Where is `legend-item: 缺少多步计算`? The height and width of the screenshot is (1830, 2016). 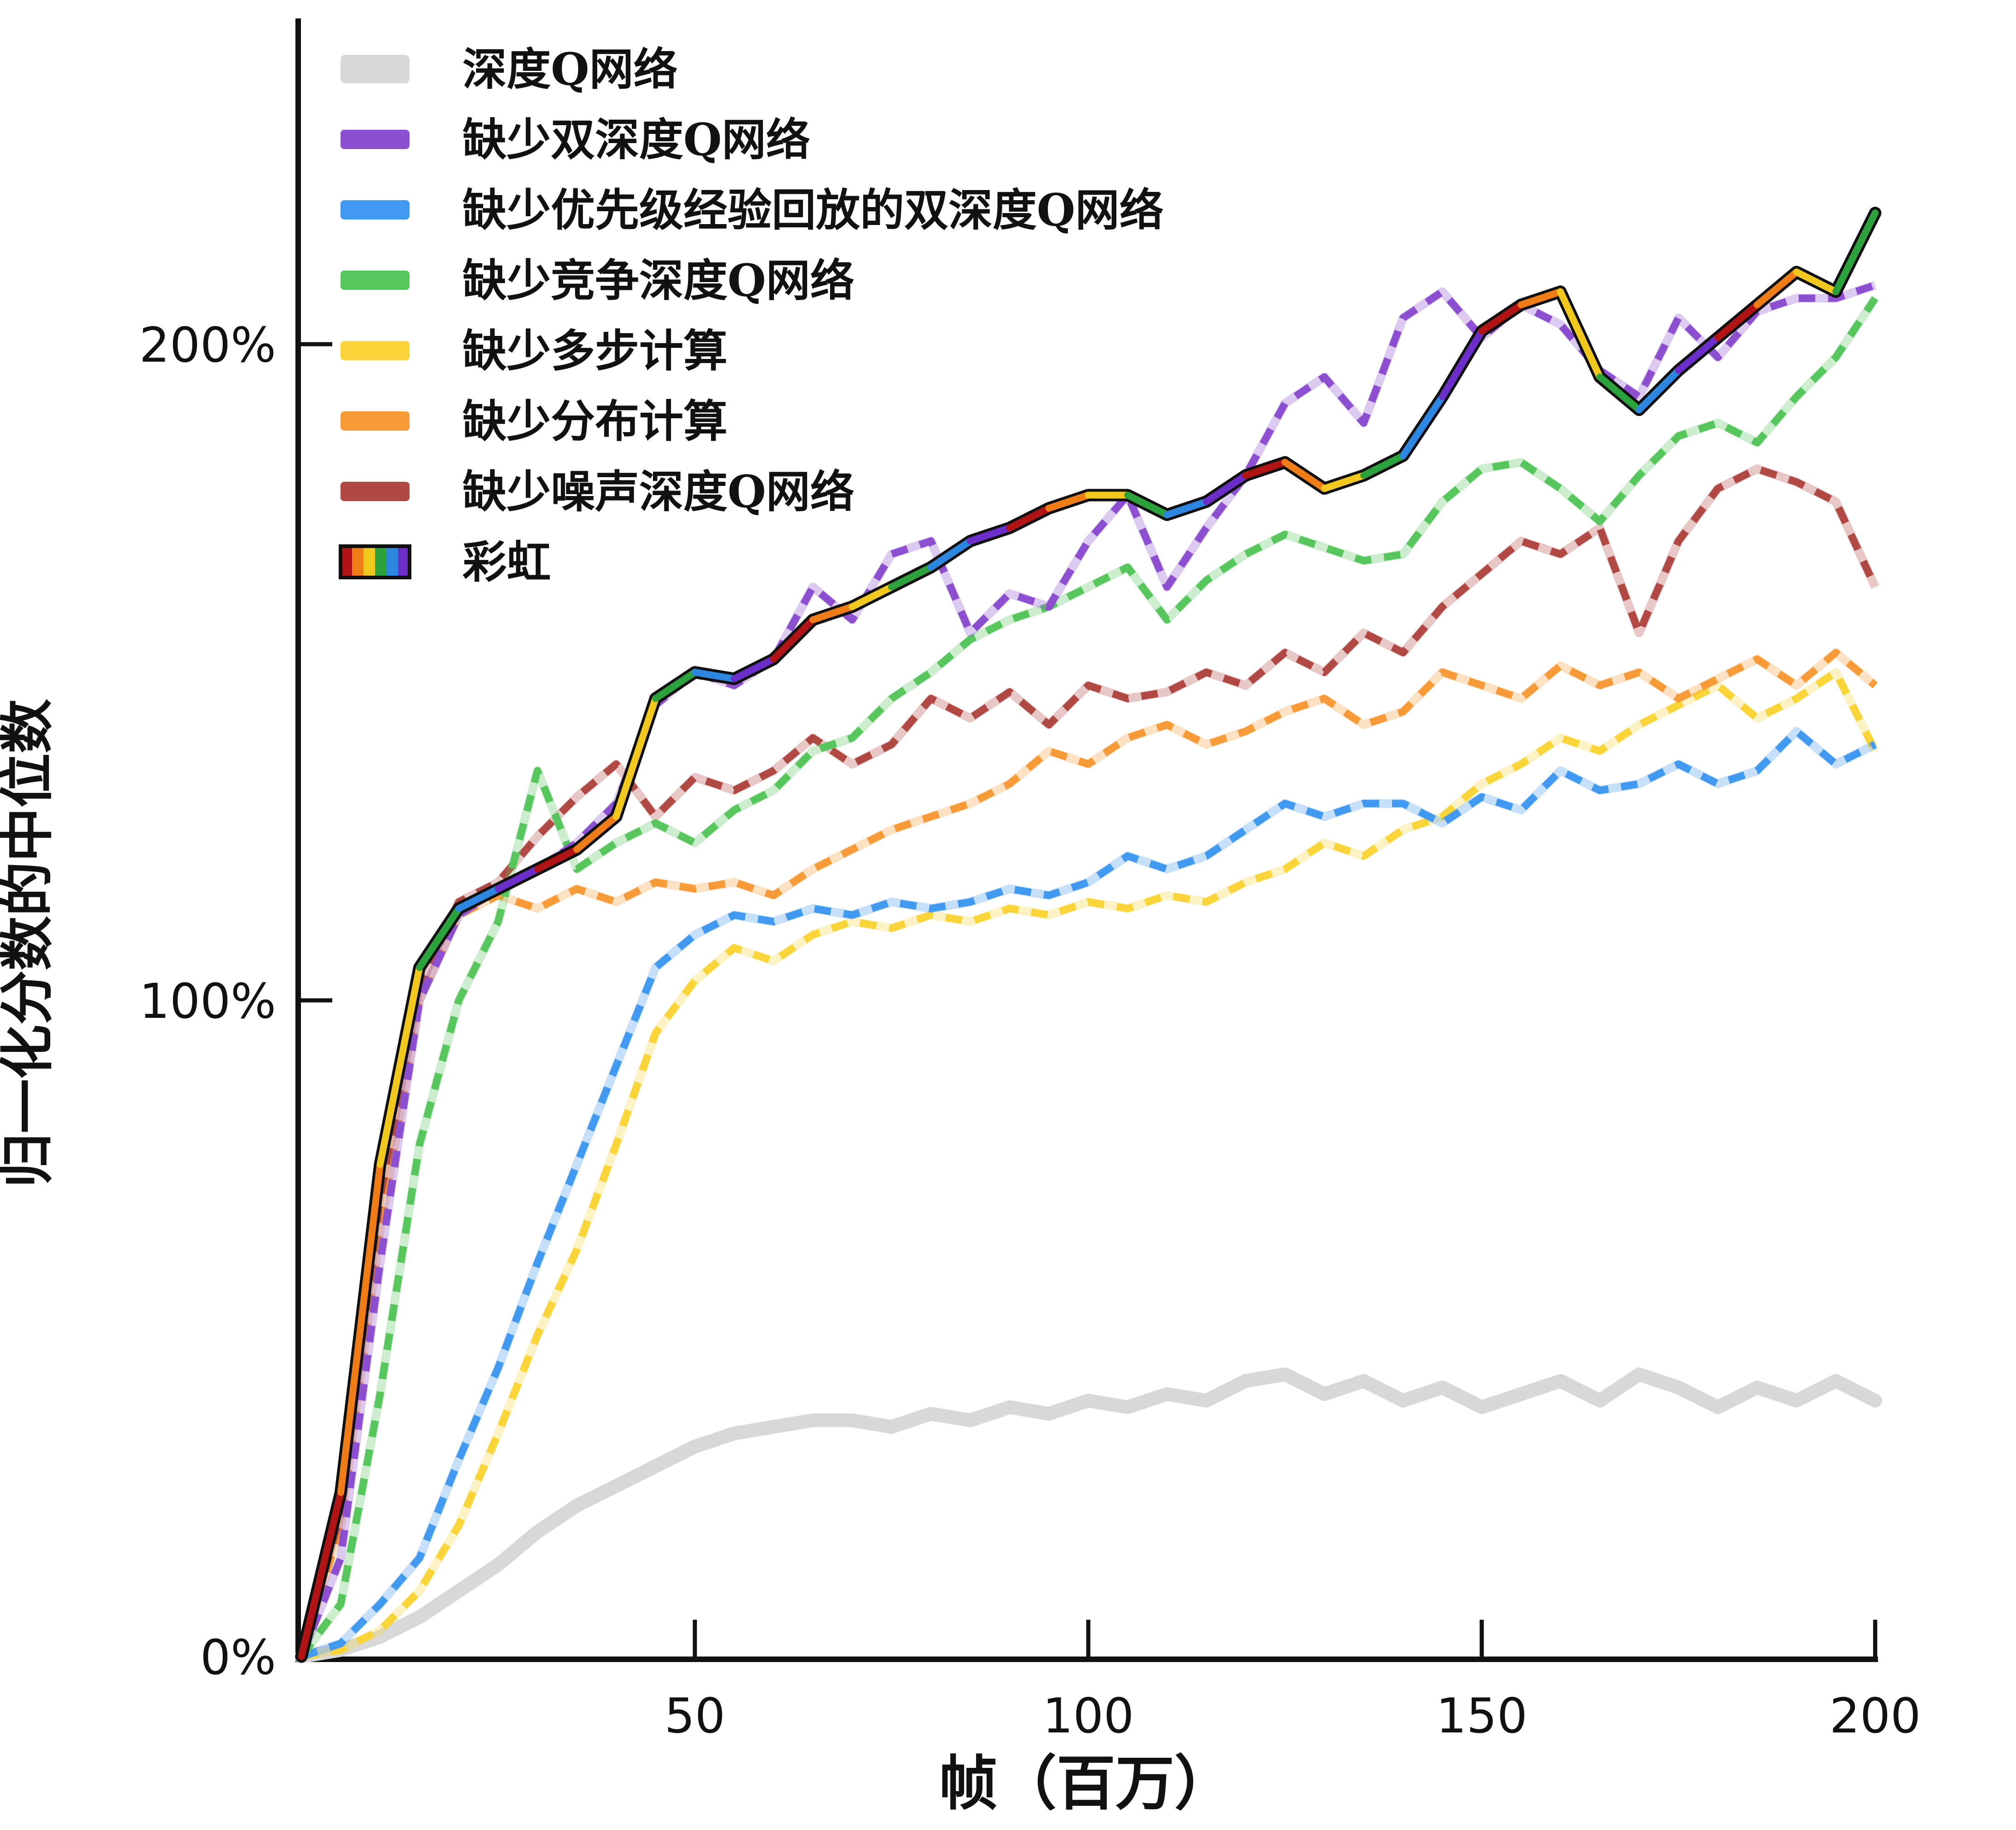 legend-item: 缺少多步计算 is located at coordinates (534, 351).